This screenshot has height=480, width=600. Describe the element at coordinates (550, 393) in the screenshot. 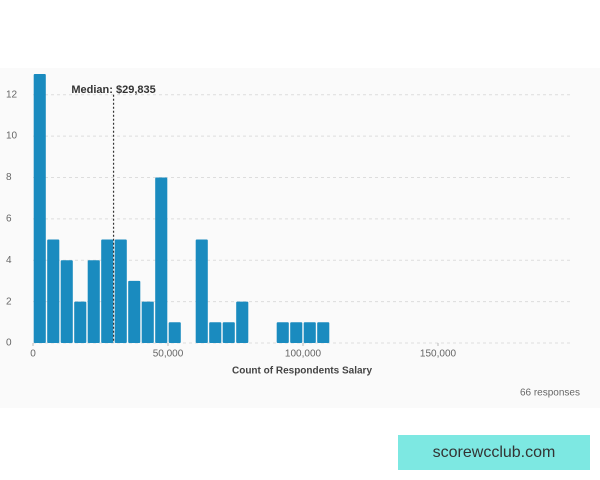

I see `footnote: 66 responses` at that location.